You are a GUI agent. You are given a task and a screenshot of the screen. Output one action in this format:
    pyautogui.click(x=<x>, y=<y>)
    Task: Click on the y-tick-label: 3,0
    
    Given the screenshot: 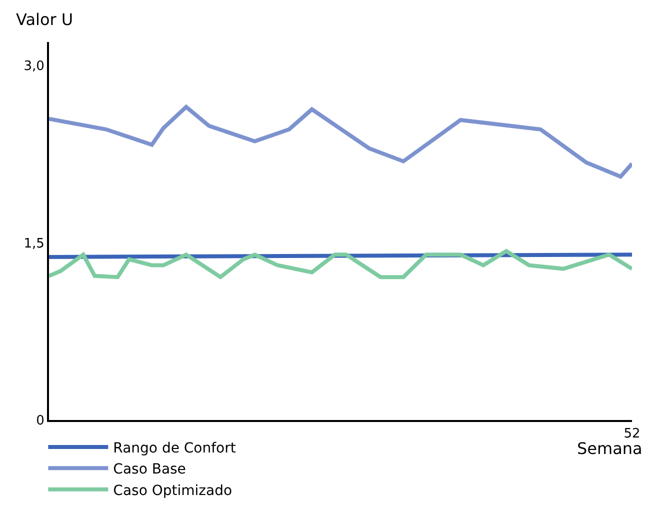 What is the action you would take?
    pyautogui.click(x=34, y=66)
    